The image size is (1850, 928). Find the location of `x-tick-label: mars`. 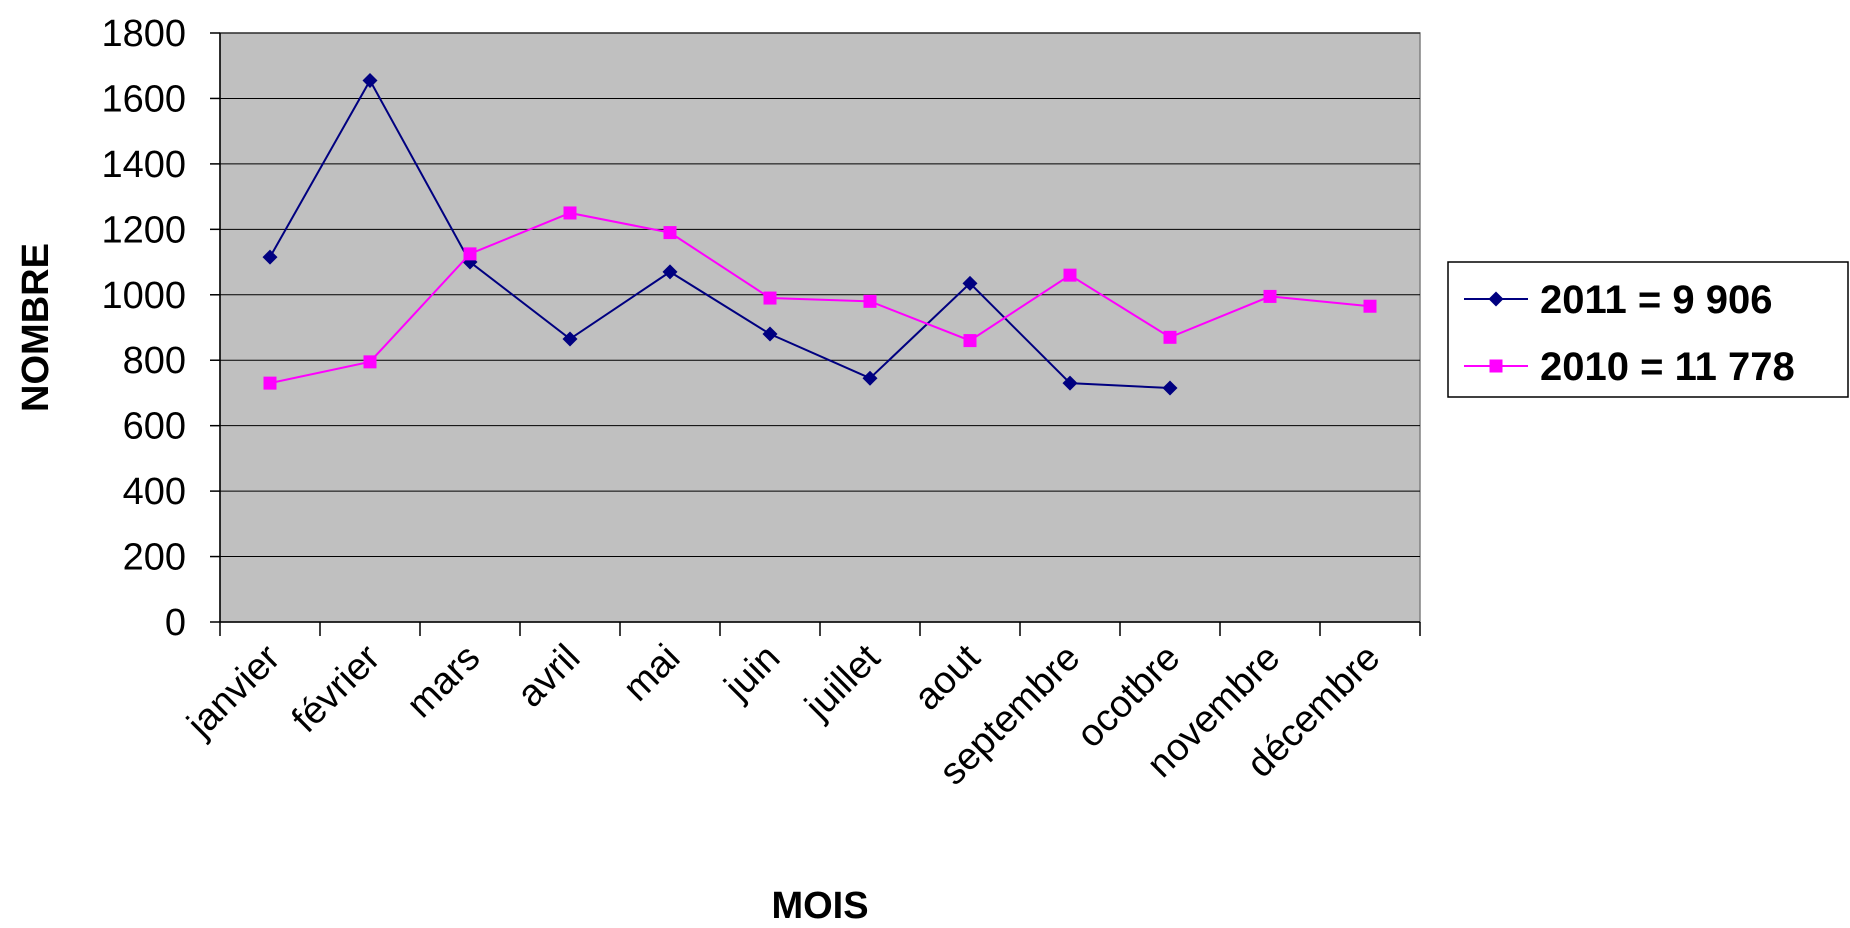

x-tick-label: mars is located at coordinates (443, 681).